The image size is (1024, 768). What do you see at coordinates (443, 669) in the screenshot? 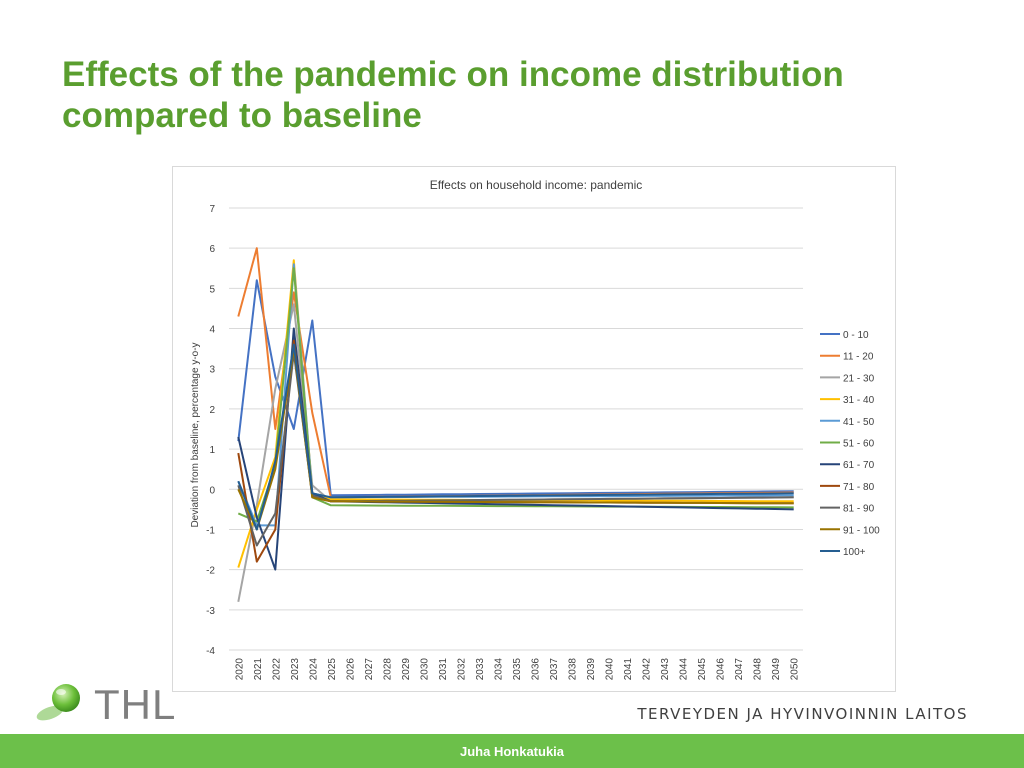
I see `x-tick-label: 2031` at bounding box center [443, 669].